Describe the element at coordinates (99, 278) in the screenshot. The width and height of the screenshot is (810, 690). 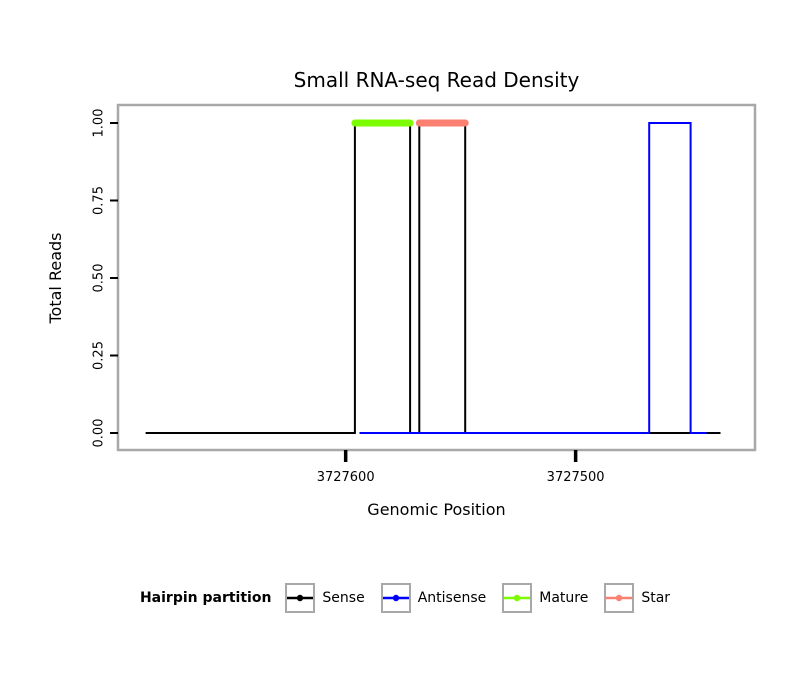
I see `y-tick-label: 0.50` at that location.